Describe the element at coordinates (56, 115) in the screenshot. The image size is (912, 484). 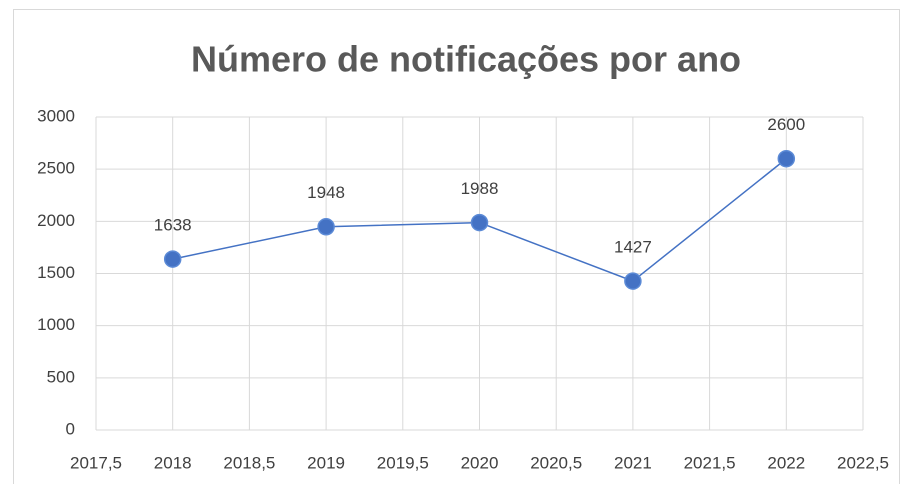
I see `y-tick-label: 3000` at that location.